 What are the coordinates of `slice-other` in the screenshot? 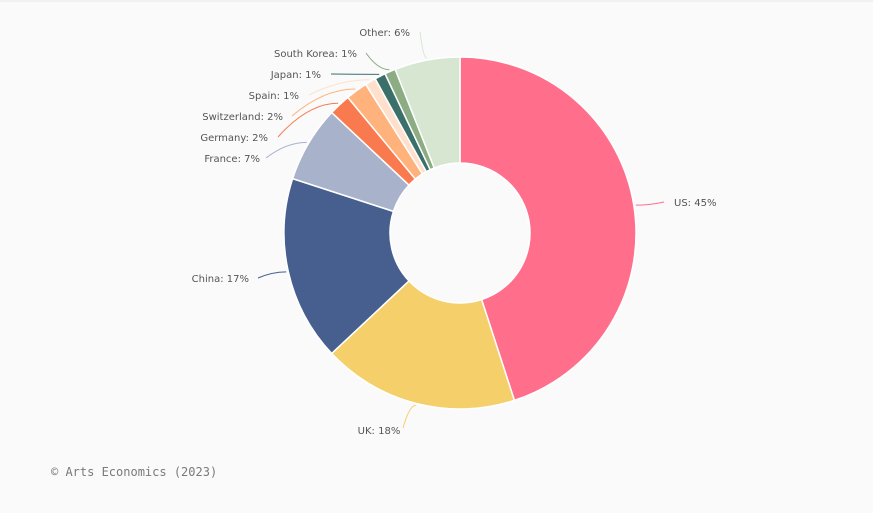 It's located at (427, 112).